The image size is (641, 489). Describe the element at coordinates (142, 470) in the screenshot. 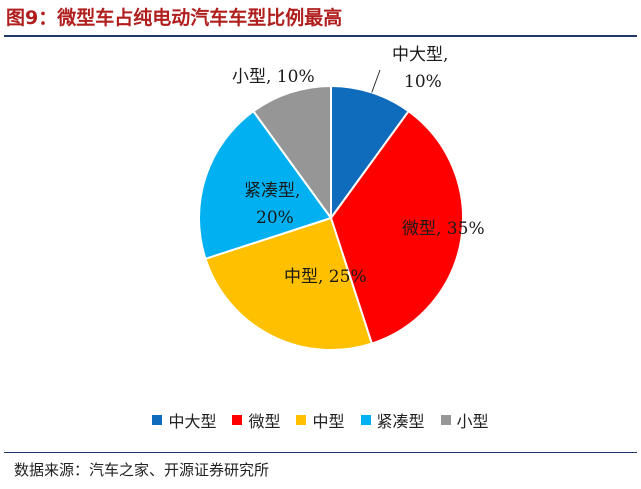

I see `data-source-note: 数据来源：汽车之家、开源证券研究所` at that location.